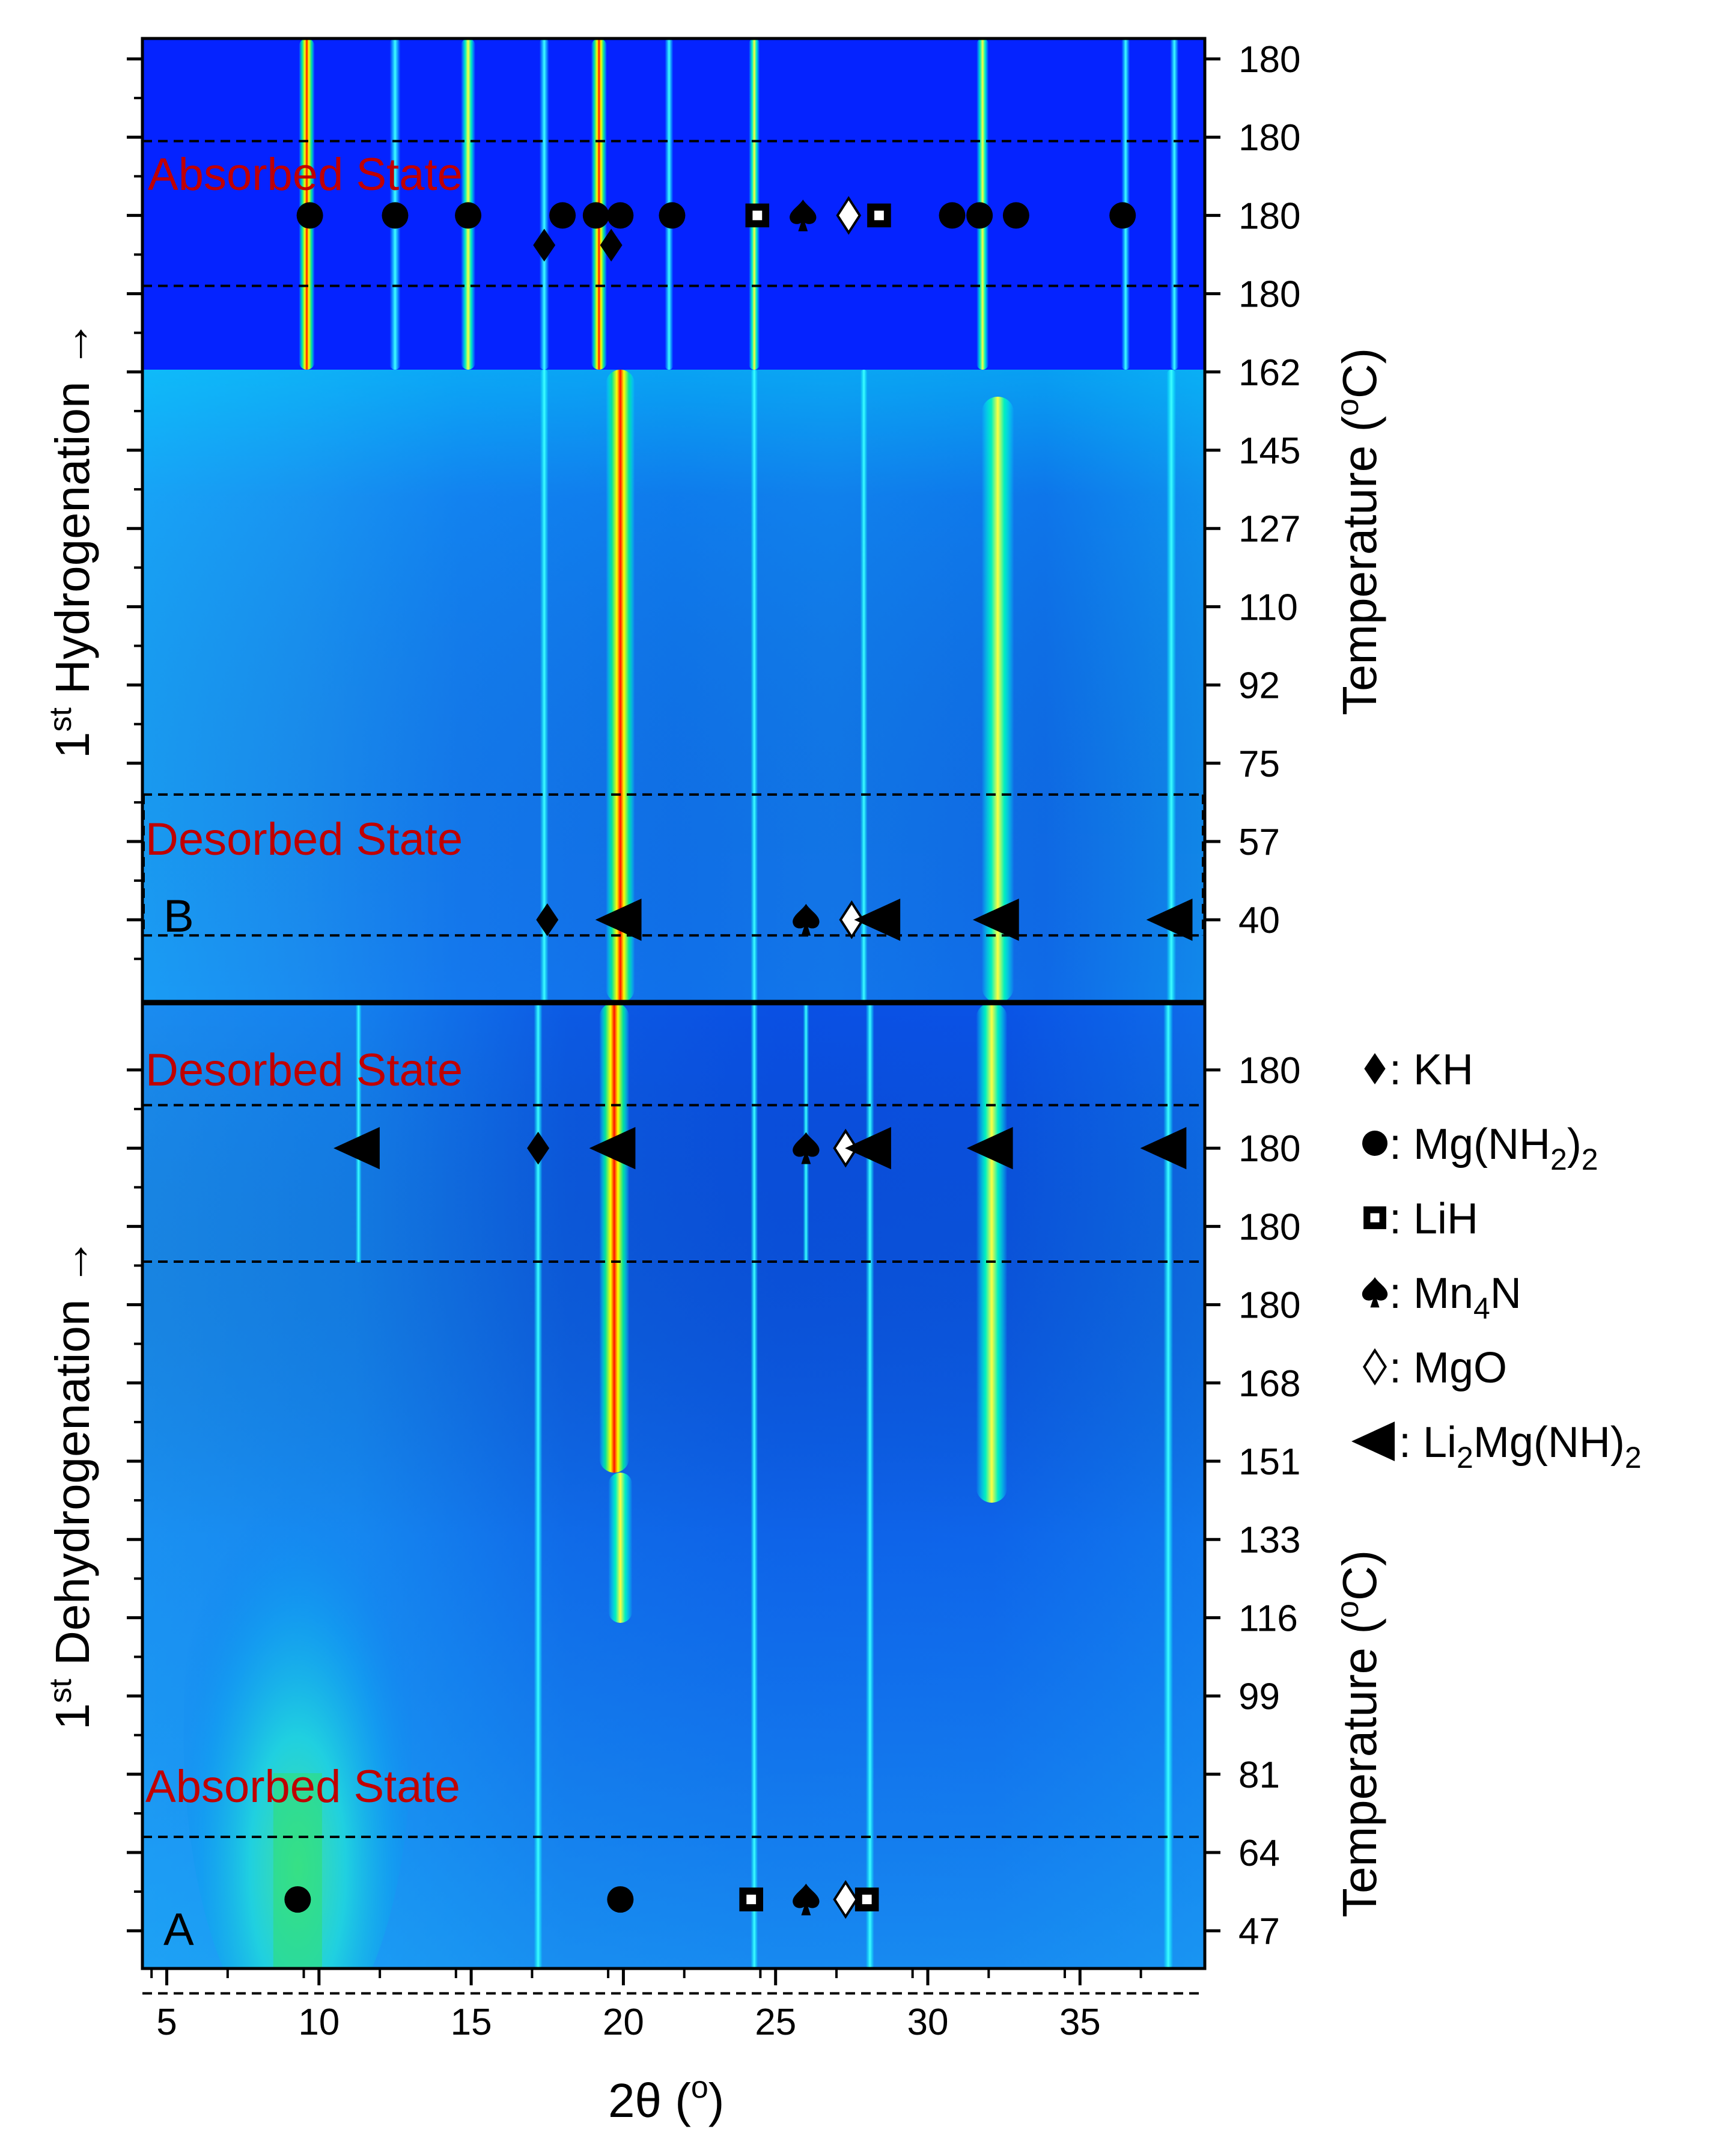  What do you see at coordinates (1259, 686) in the screenshot?
I see `temperature-tick-label: 92` at bounding box center [1259, 686].